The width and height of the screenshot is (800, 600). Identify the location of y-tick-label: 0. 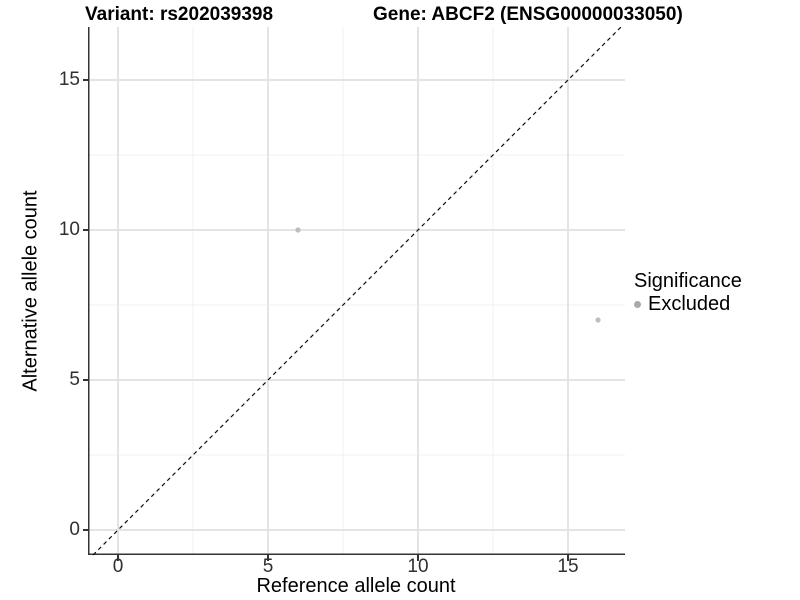
(74, 529).